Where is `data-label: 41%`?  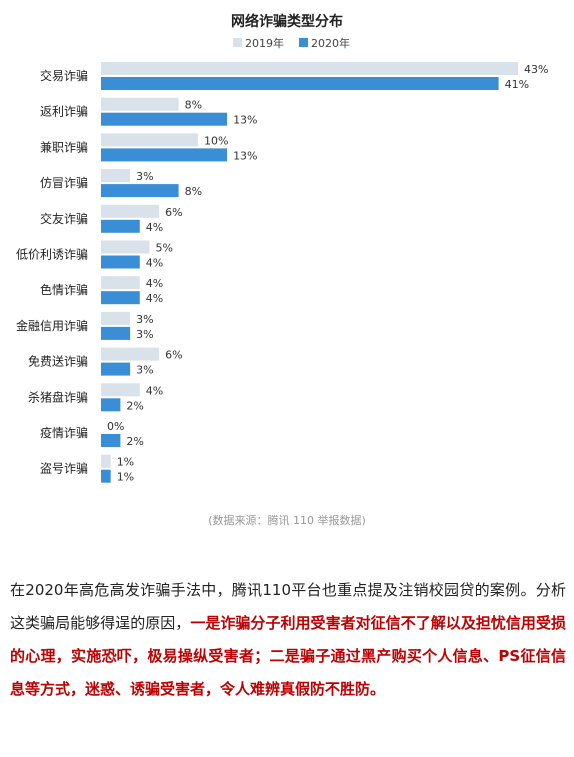
data-label: 41% is located at coordinates (517, 84).